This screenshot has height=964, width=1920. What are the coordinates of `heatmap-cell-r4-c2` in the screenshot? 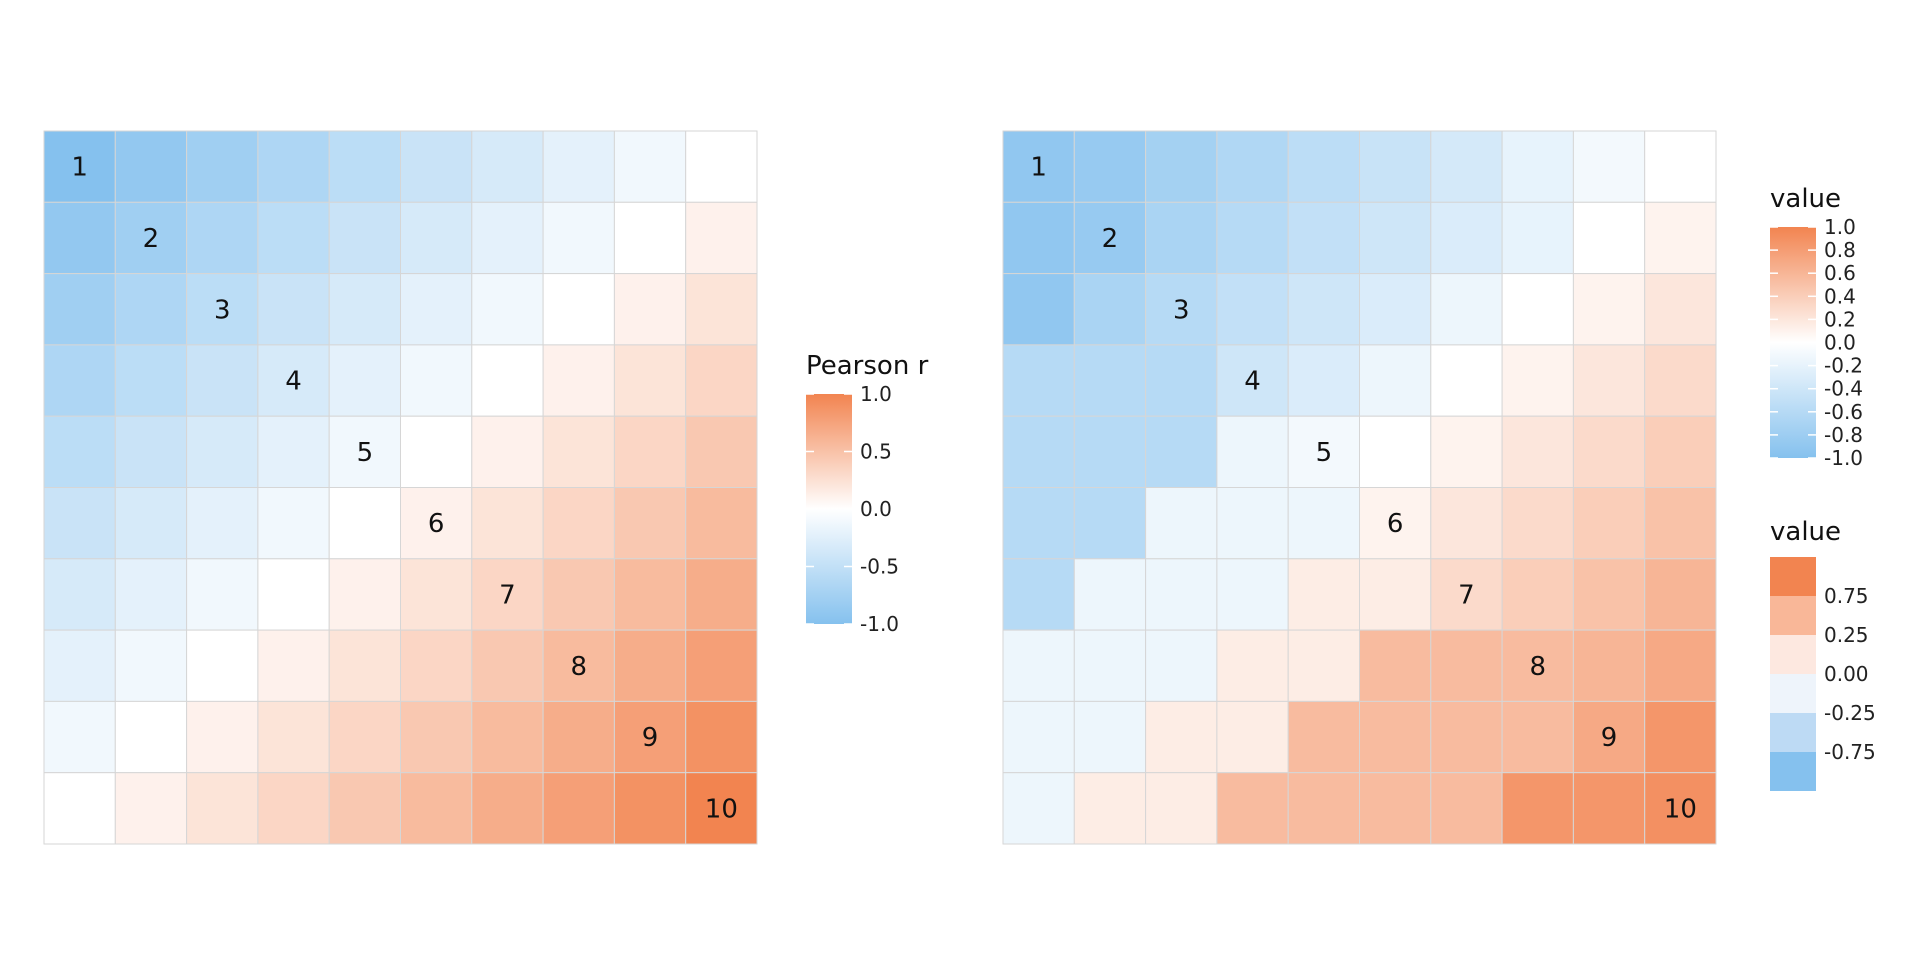 It's located at (151, 380).